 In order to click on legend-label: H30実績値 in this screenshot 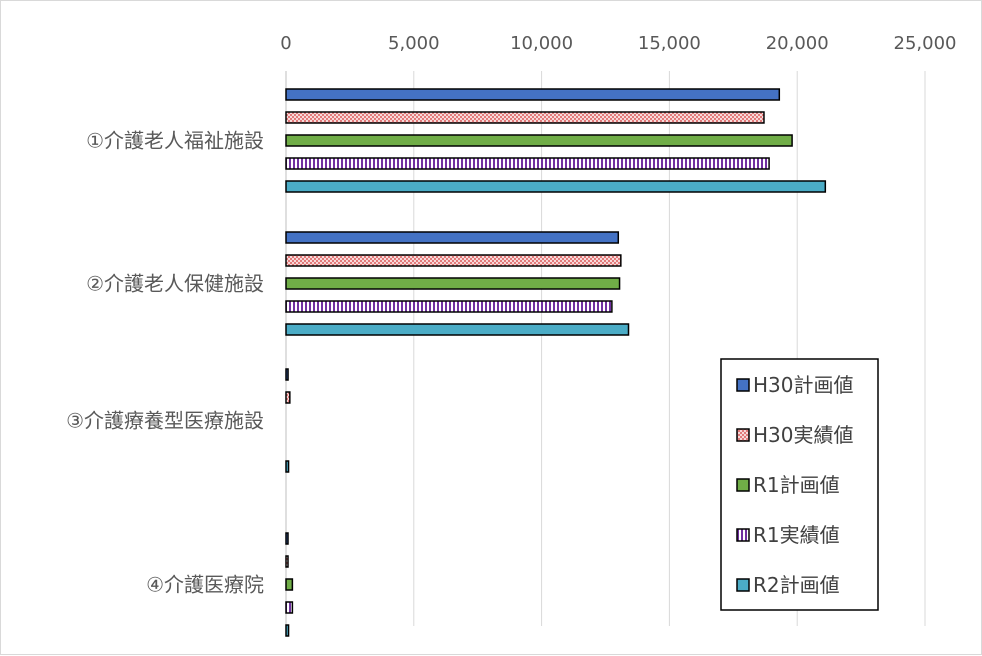, I will do `click(803, 435)`.